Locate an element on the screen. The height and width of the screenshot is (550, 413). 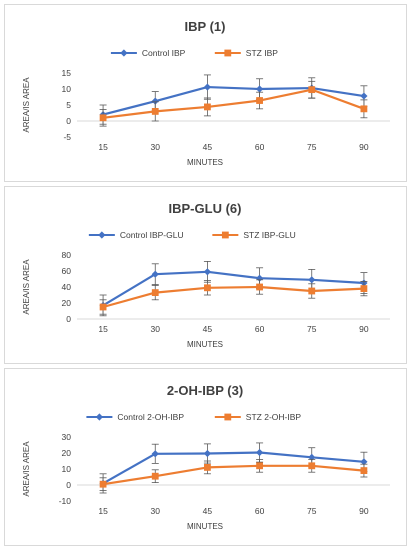
legend-entry-1: Control IBP is located at coordinates (148, 53).